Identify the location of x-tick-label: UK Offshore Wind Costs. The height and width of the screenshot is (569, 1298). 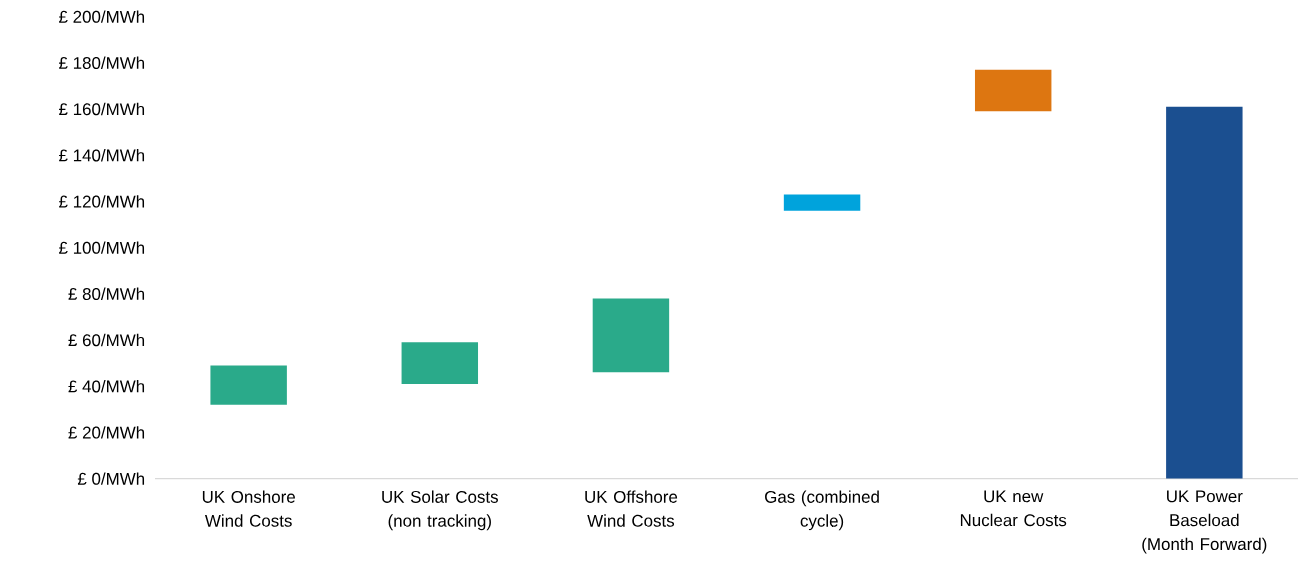
(631, 508).